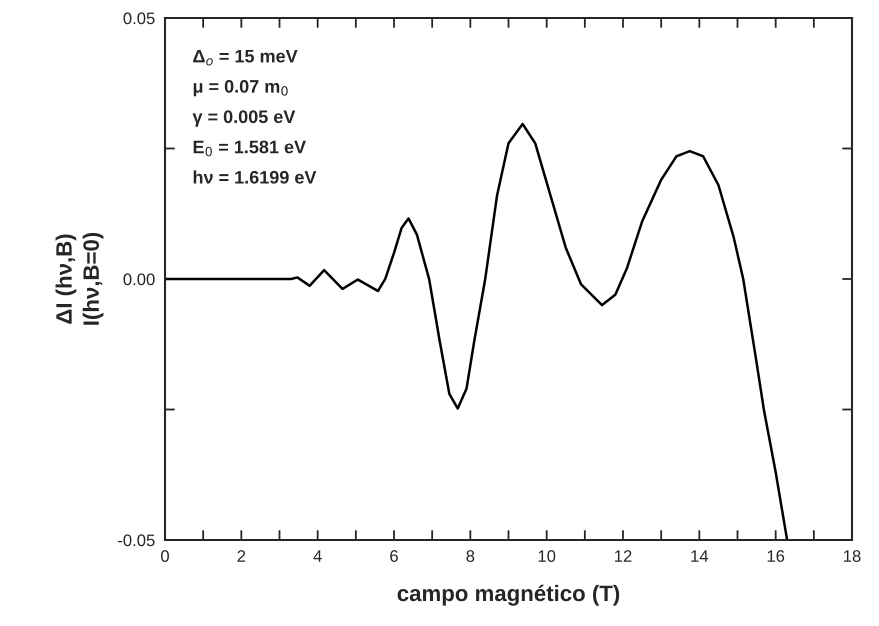 The height and width of the screenshot is (626, 879). Describe the element at coordinates (139, 18) in the screenshot. I see `y-tick-label: 0.05` at that location.